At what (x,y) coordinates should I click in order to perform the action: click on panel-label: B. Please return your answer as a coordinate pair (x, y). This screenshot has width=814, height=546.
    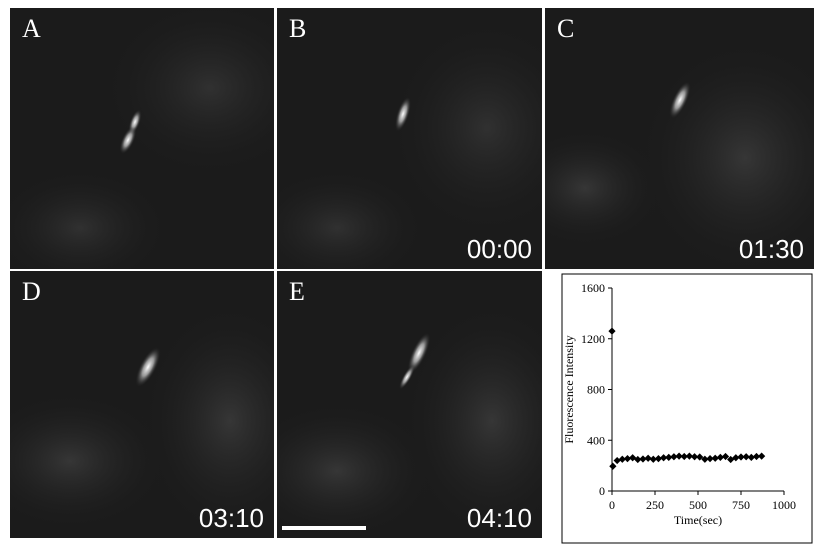
    Looking at the image, I should click on (298, 28).